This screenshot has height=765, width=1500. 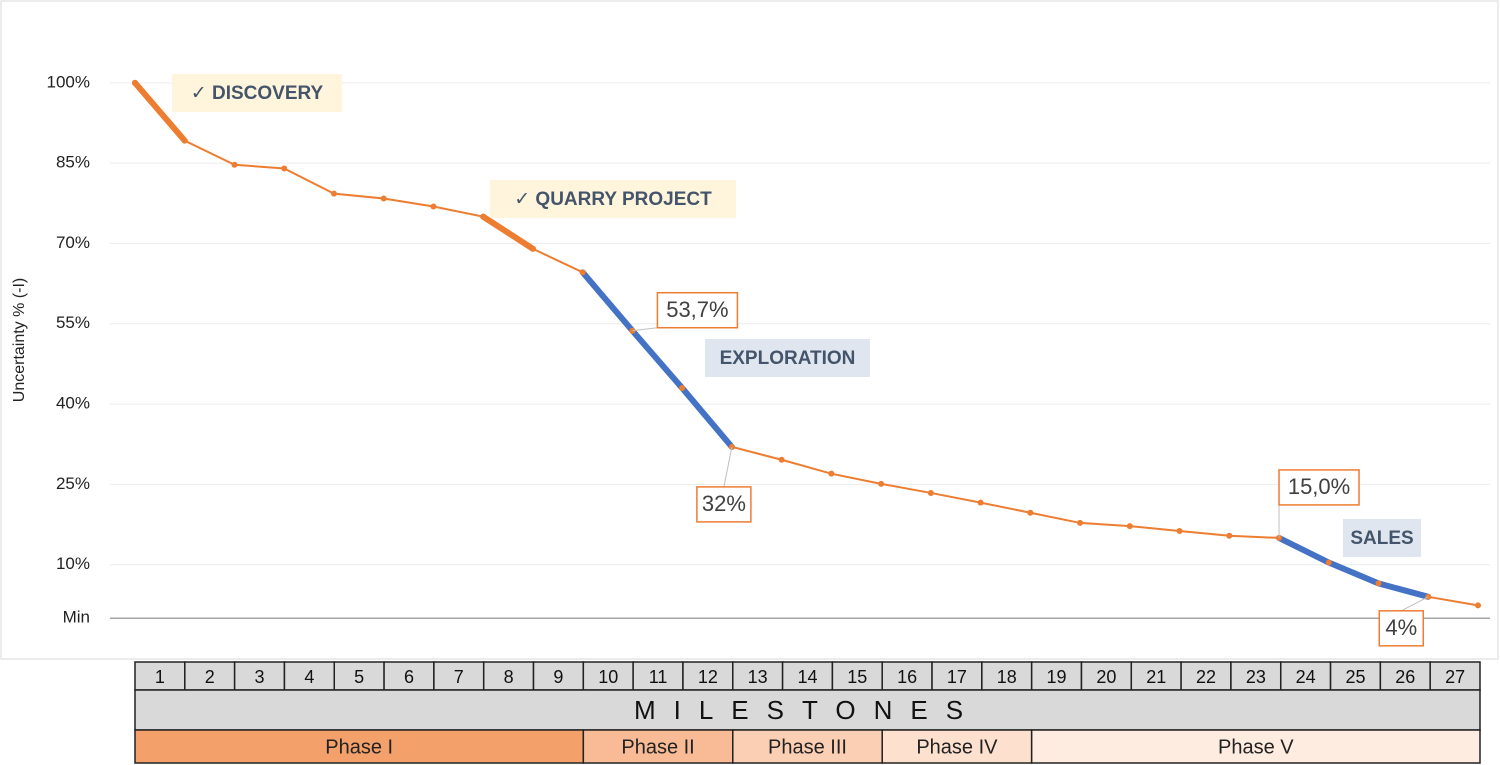 I want to click on milestone-label: 11, so click(x=658, y=677).